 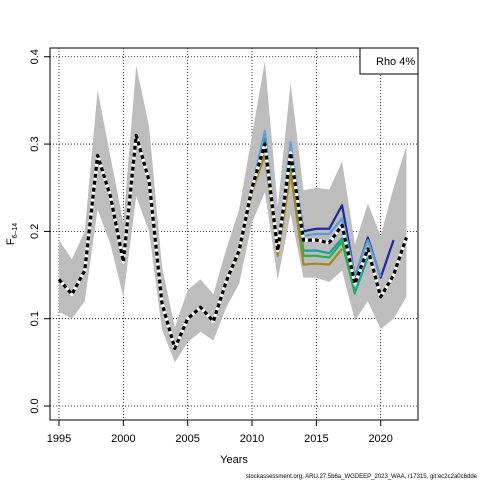 I want to click on y-tick-label-2: 0.2, so click(x=35, y=231).